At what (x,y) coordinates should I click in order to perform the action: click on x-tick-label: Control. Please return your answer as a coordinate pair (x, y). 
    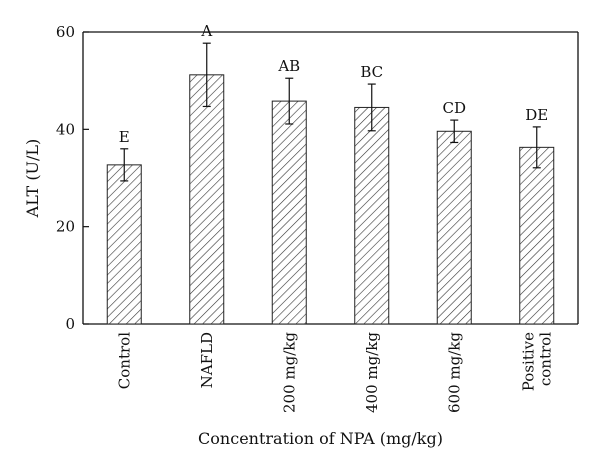
    Looking at the image, I should click on (124, 360).